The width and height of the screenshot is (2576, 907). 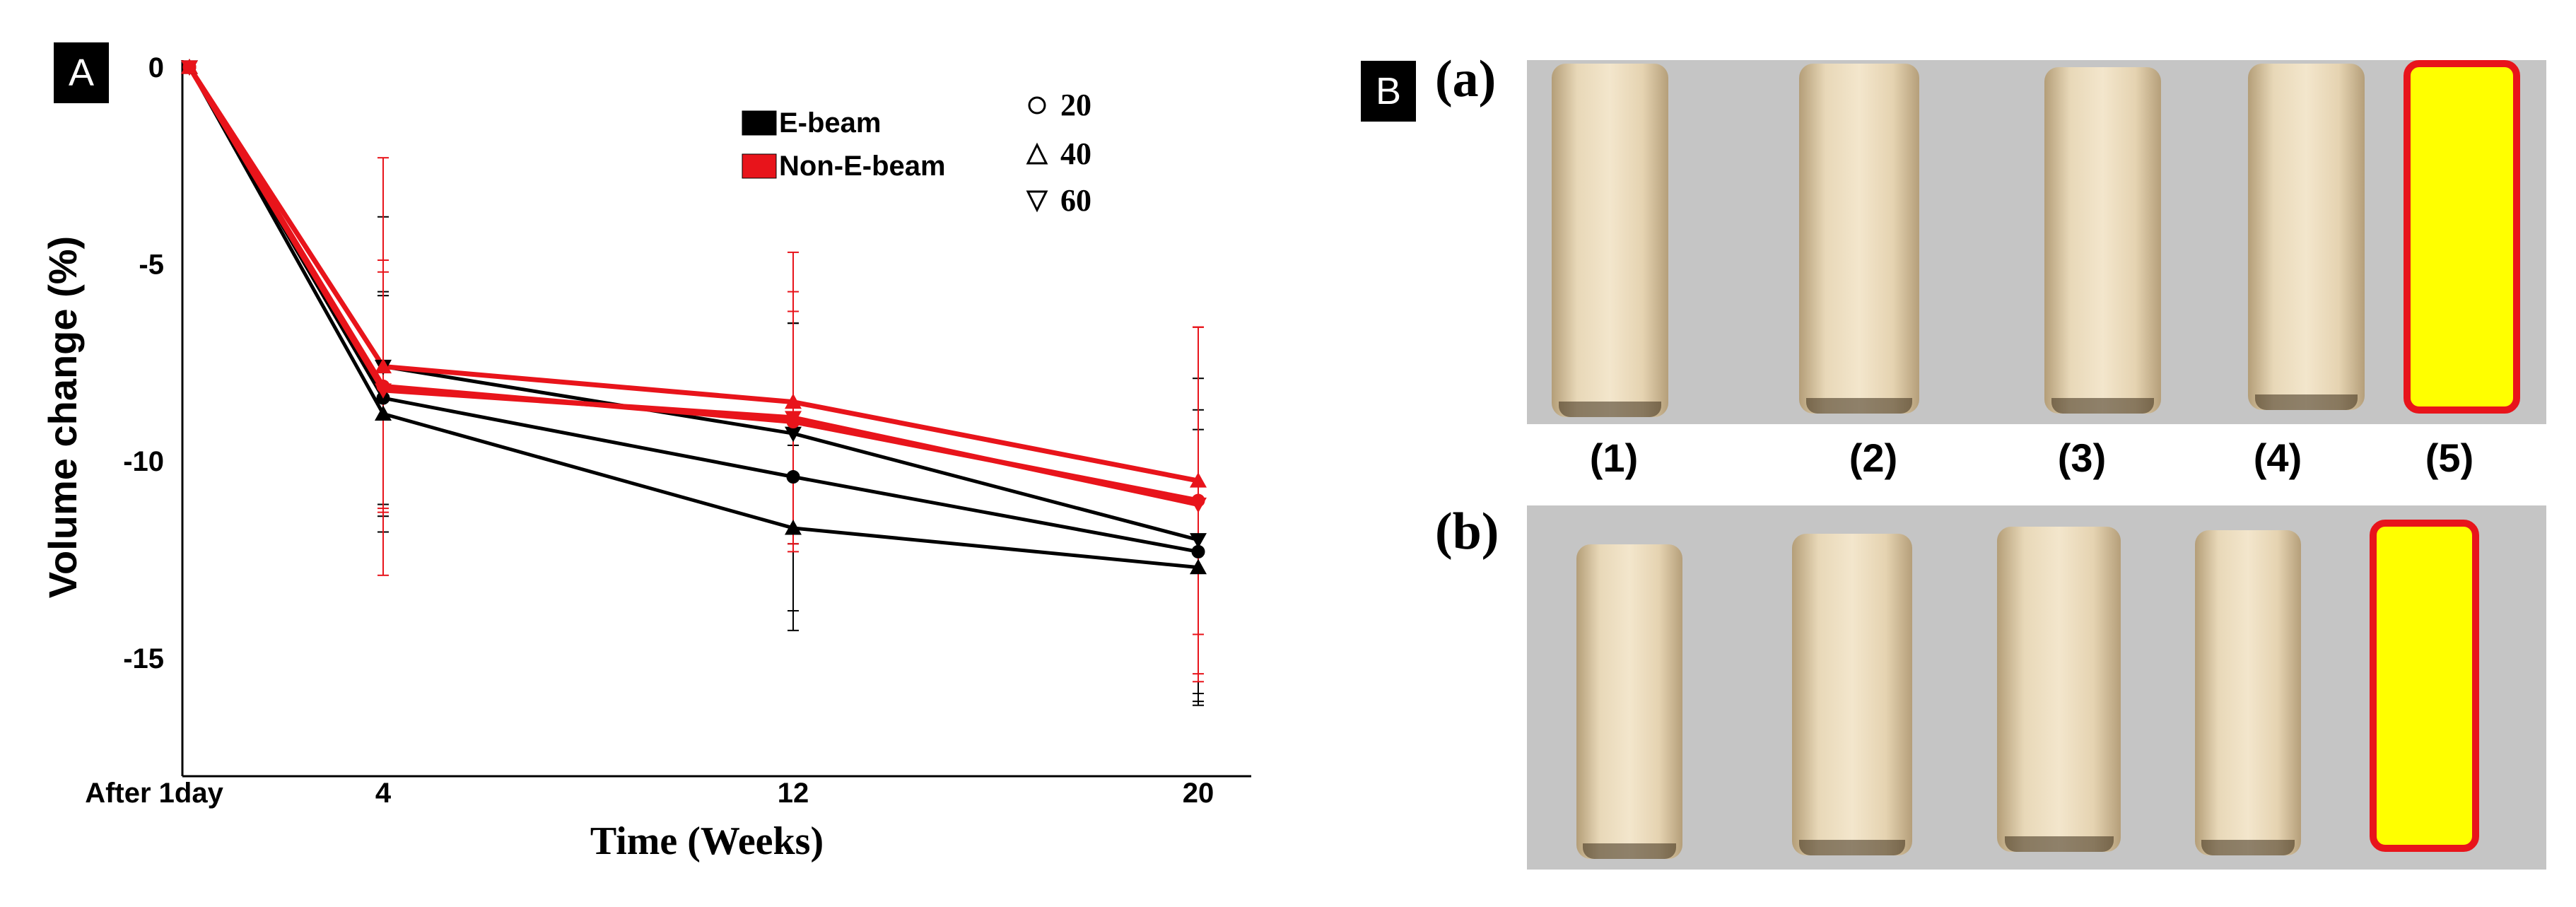 I want to click on specimen-b2, so click(x=1852, y=694).